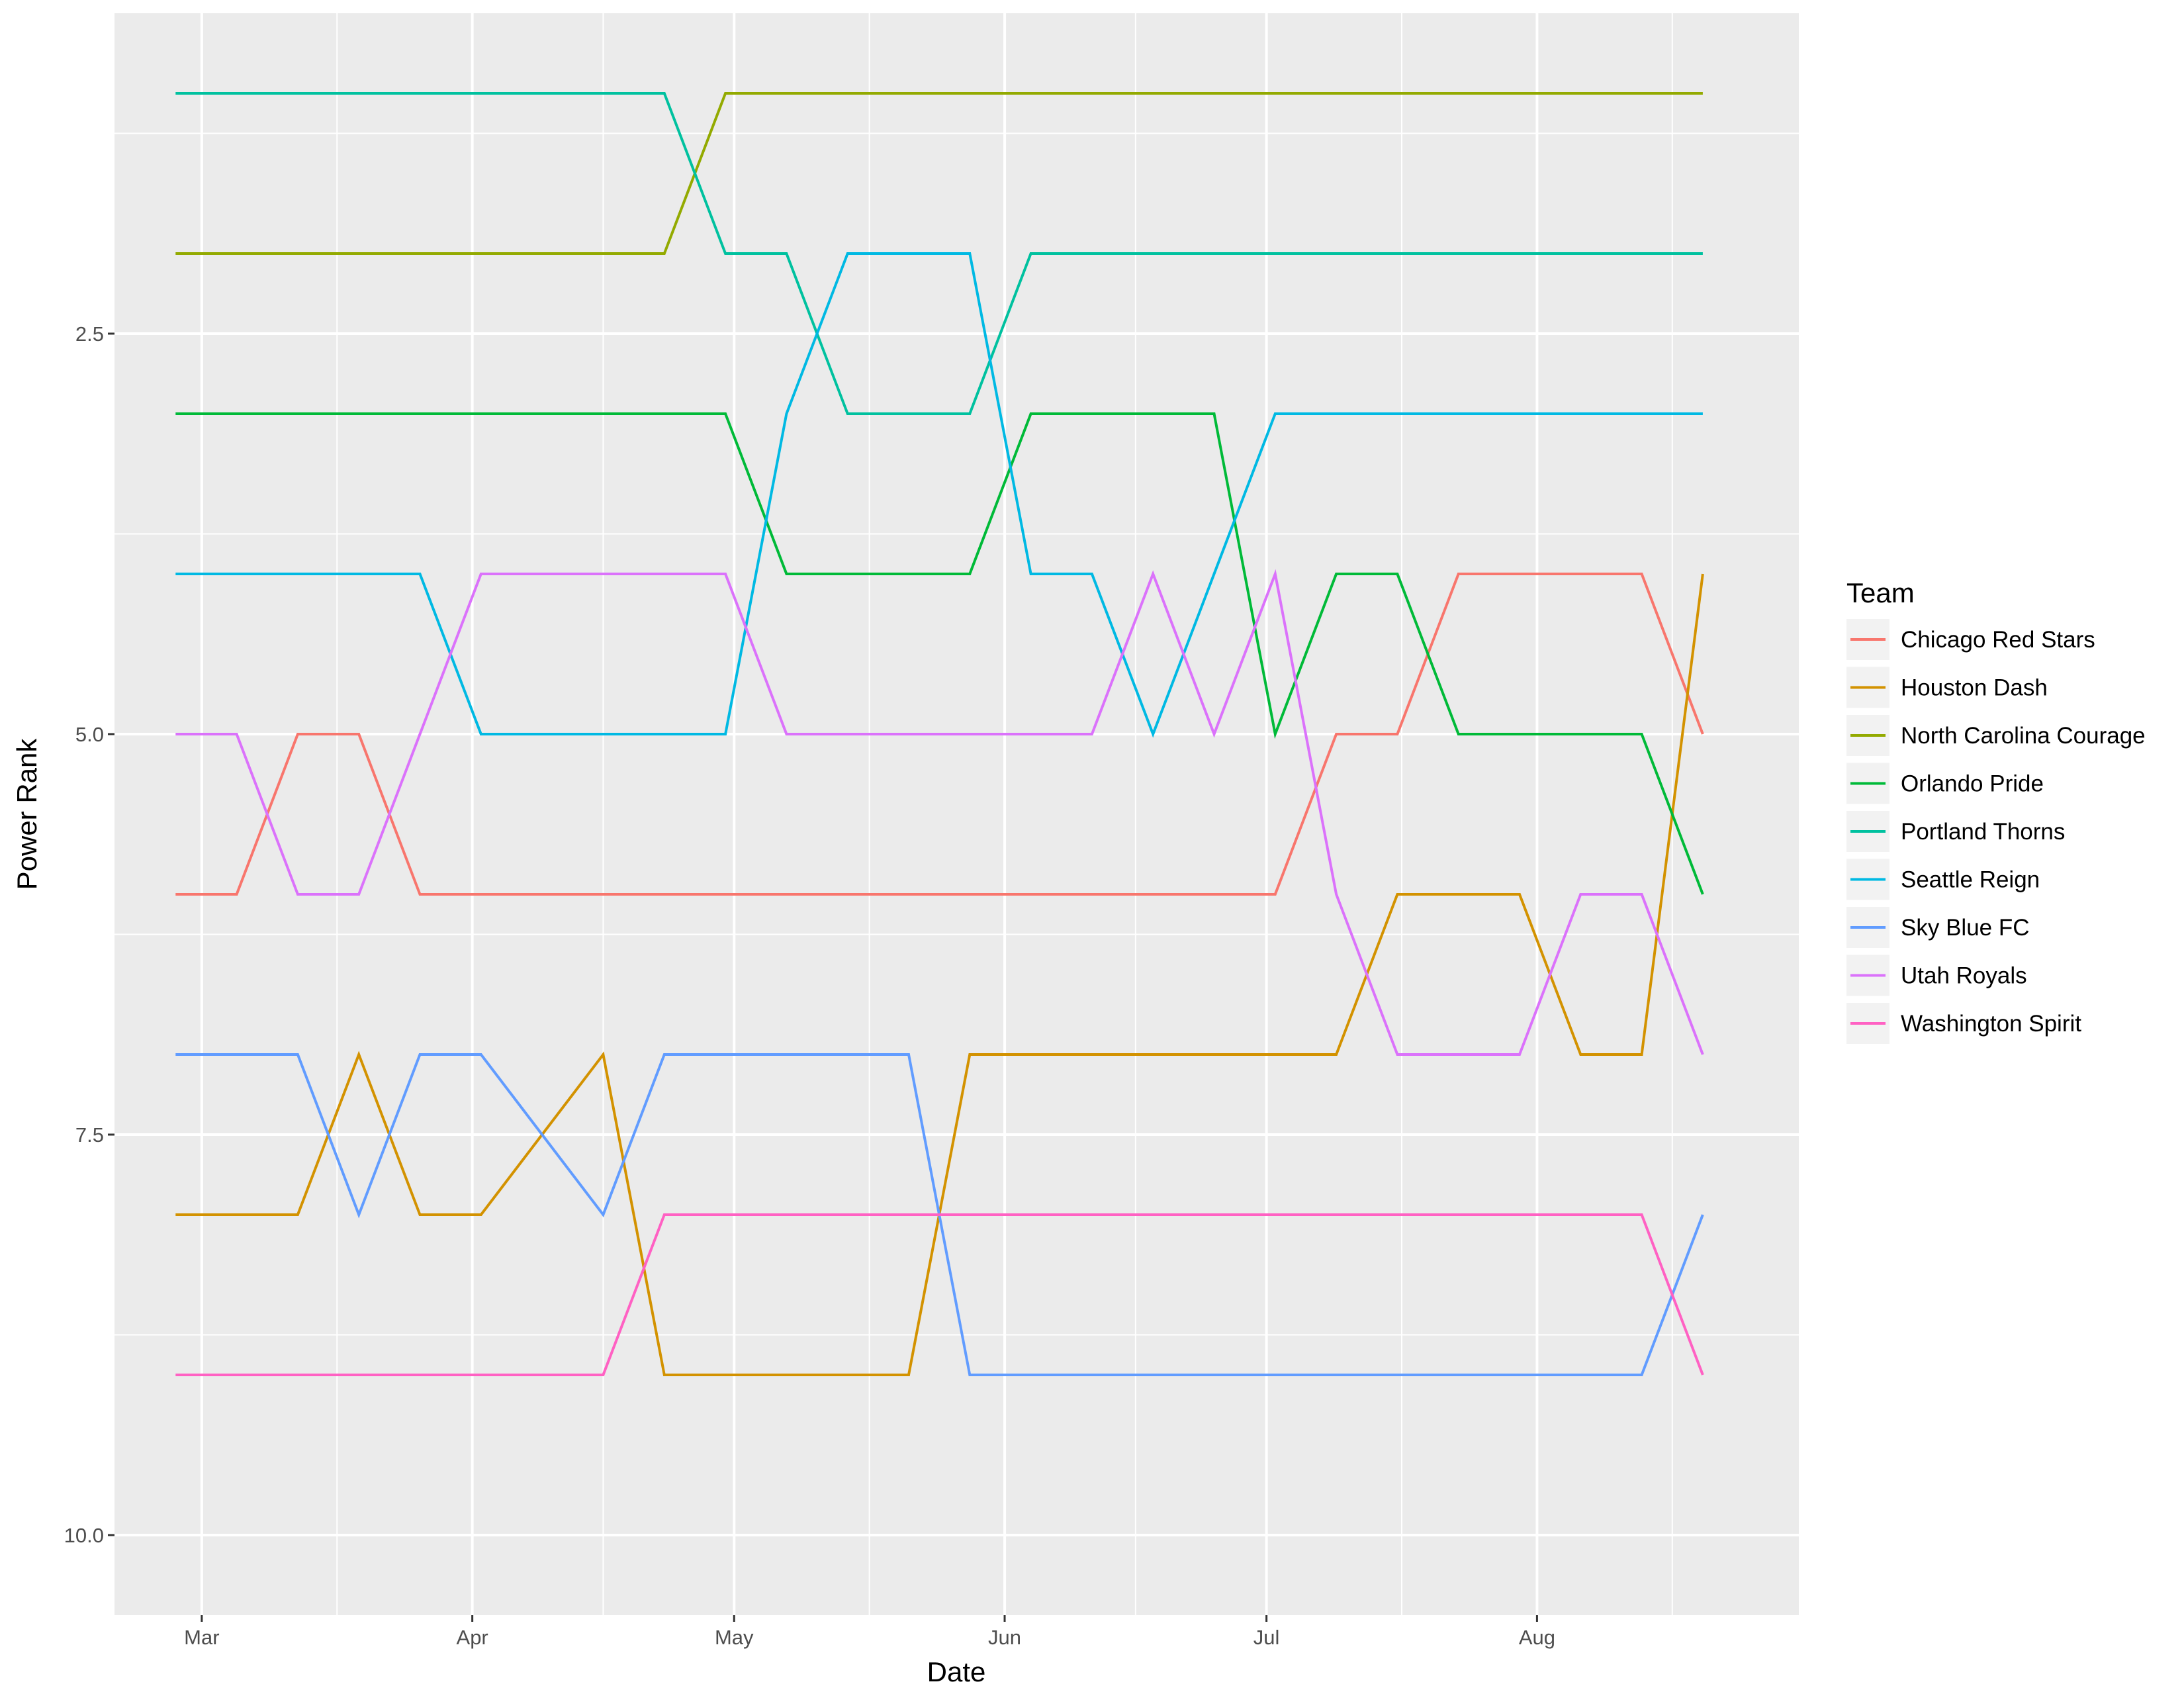  Describe the element at coordinates (84, 1535) in the screenshot. I see `y-tick-label: 10.0` at that location.